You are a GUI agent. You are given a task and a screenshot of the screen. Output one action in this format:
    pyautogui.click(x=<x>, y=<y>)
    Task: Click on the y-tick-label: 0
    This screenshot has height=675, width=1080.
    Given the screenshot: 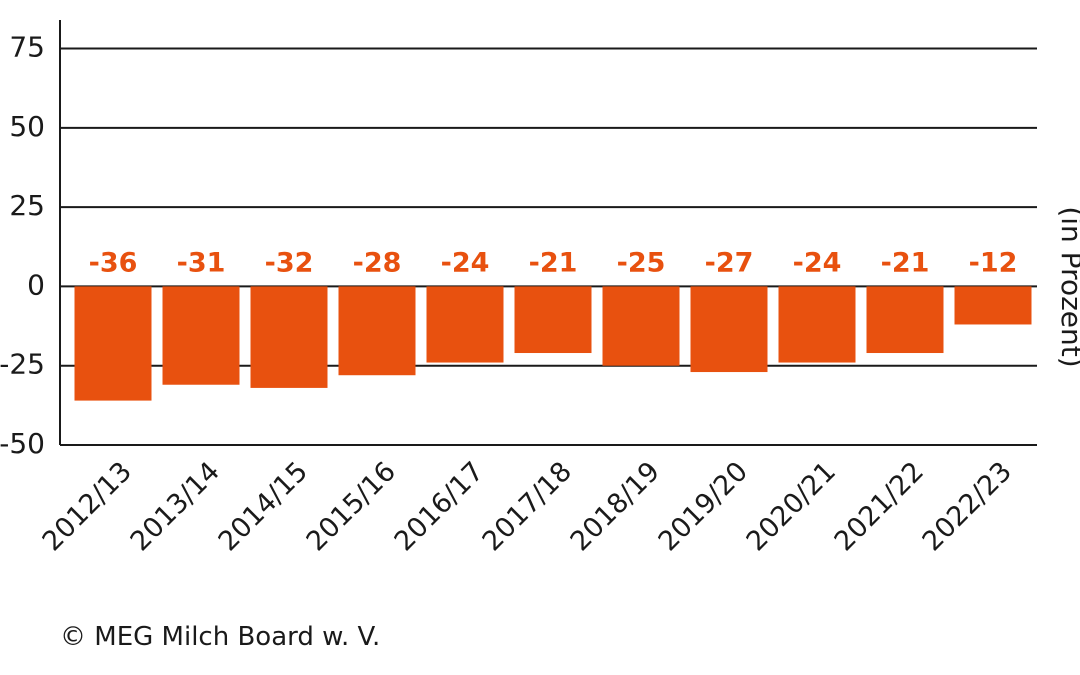 What is the action you would take?
    pyautogui.click(x=36, y=284)
    